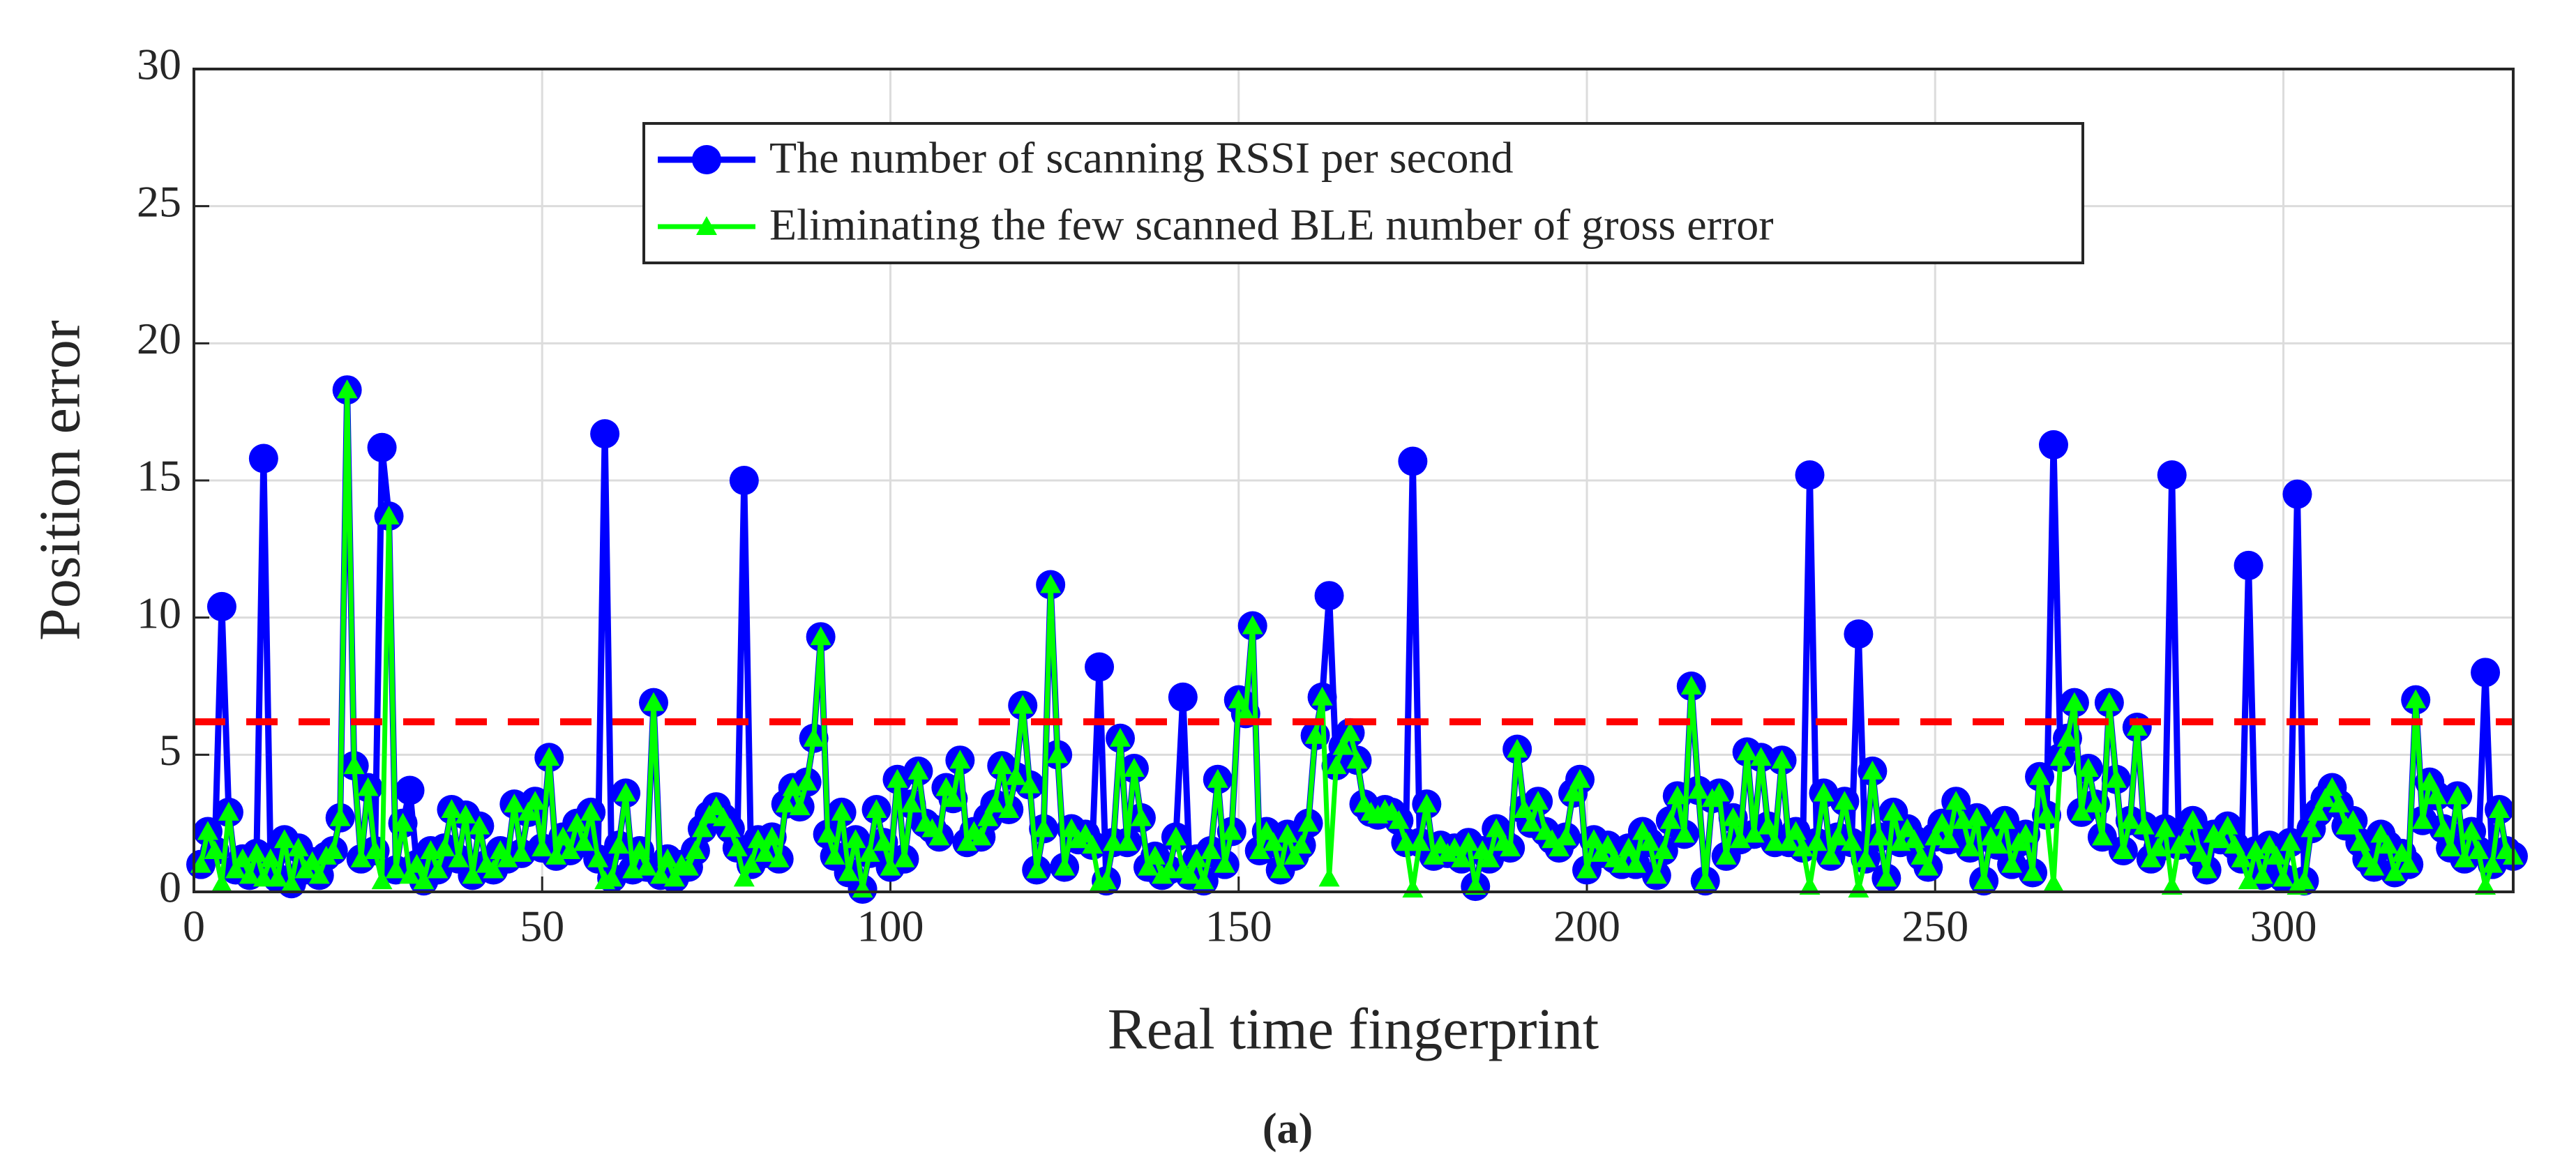 The height and width of the screenshot is (1168, 2576). What do you see at coordinates (159, 201) in the screenshot?
I see `y-tick-label: 25` at bounding box center [159, 201].